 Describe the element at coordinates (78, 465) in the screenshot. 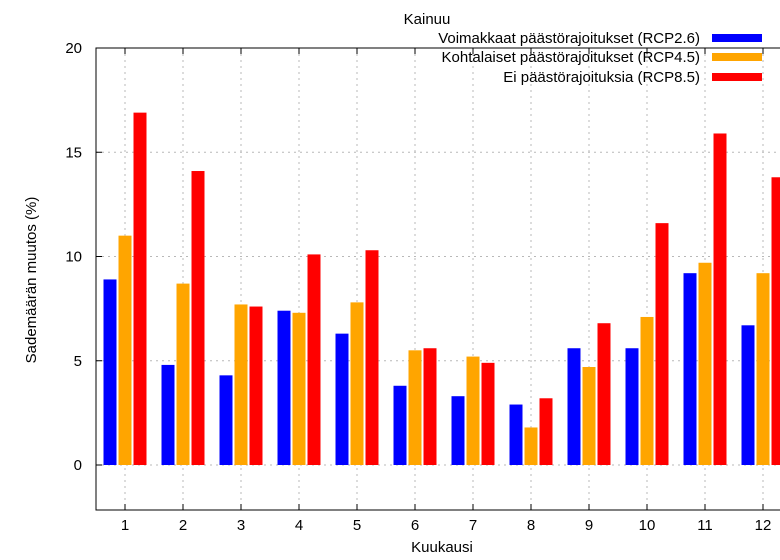

I see `y-tick-label: 0` at that location.